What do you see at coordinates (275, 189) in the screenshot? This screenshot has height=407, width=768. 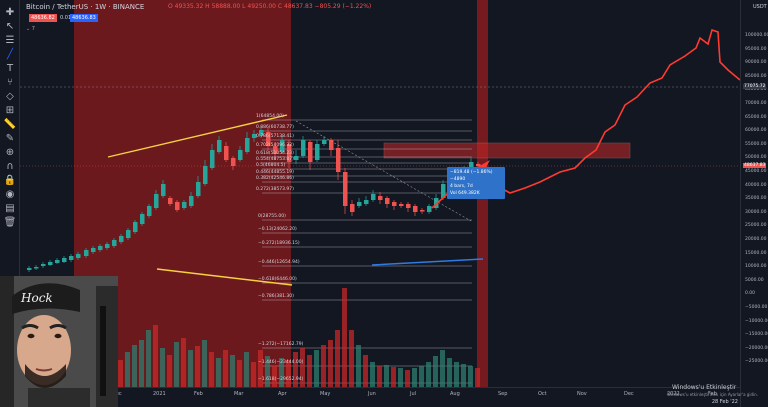 I see `fib-level-label: 0.272(38573.97)` at bounding box center [275, 189].